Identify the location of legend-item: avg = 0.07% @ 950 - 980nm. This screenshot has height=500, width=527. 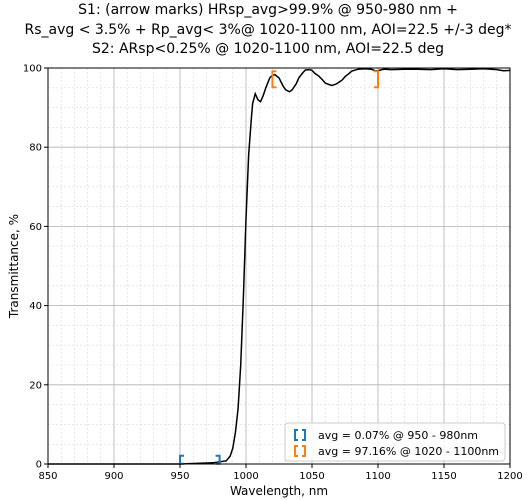
(386, 435).